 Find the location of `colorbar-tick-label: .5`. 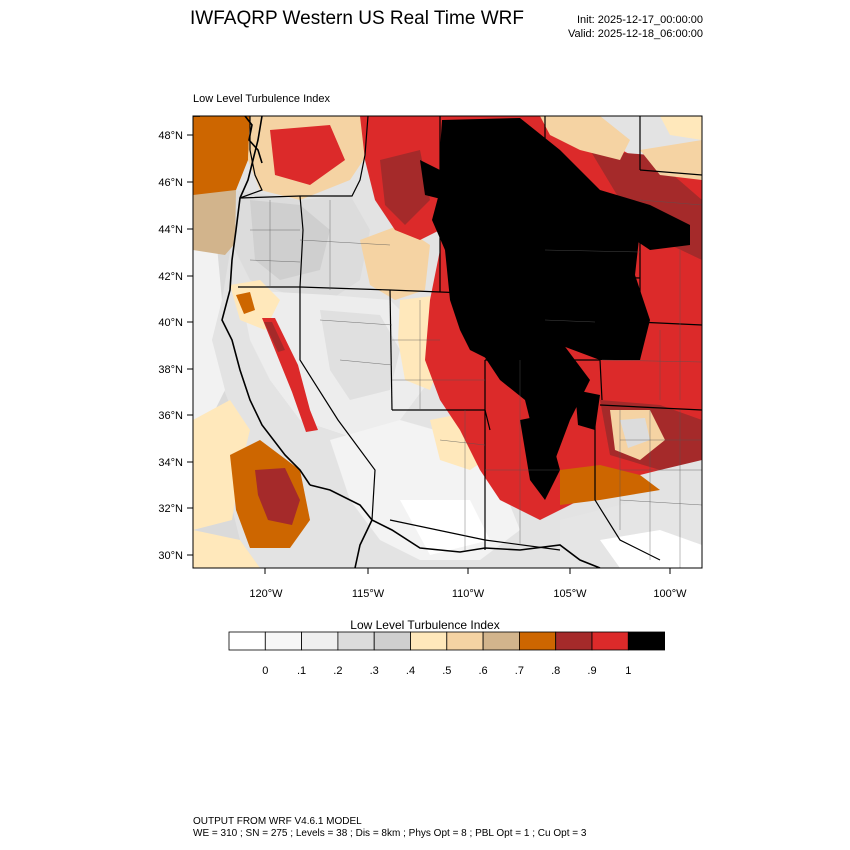

colorbar-tick-label: .5 is located at coordinates (446, 671).